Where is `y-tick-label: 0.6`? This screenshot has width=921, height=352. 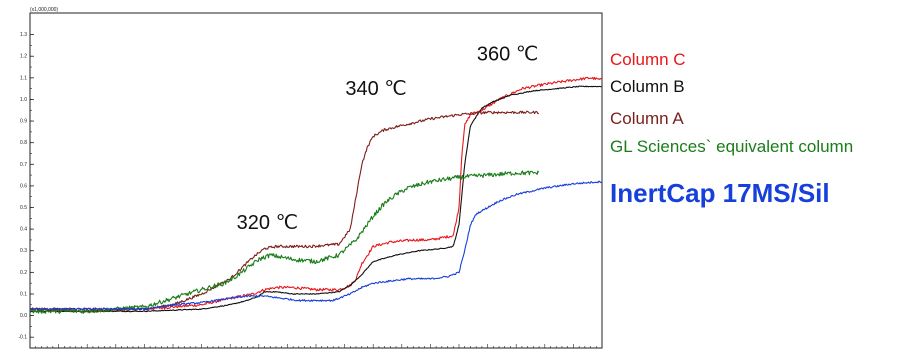
y-tick-label: 0.6 is located at coordinates (23, 186).